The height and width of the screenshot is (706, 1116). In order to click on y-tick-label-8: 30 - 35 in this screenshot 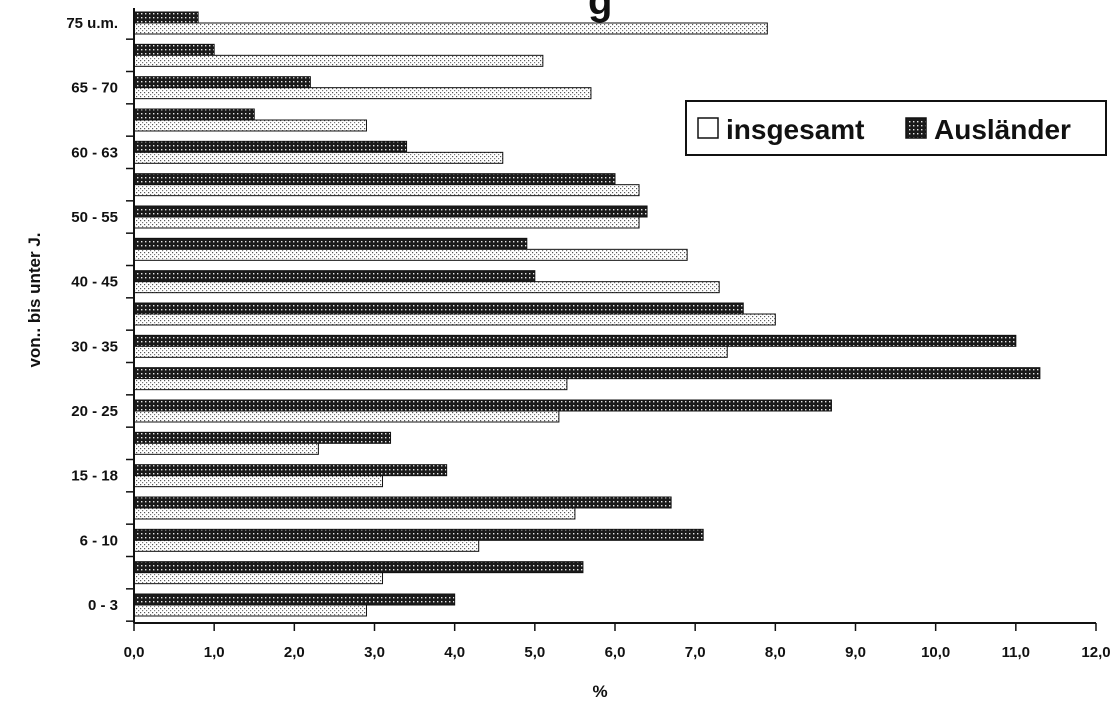, I will do `click(94, 346)`.